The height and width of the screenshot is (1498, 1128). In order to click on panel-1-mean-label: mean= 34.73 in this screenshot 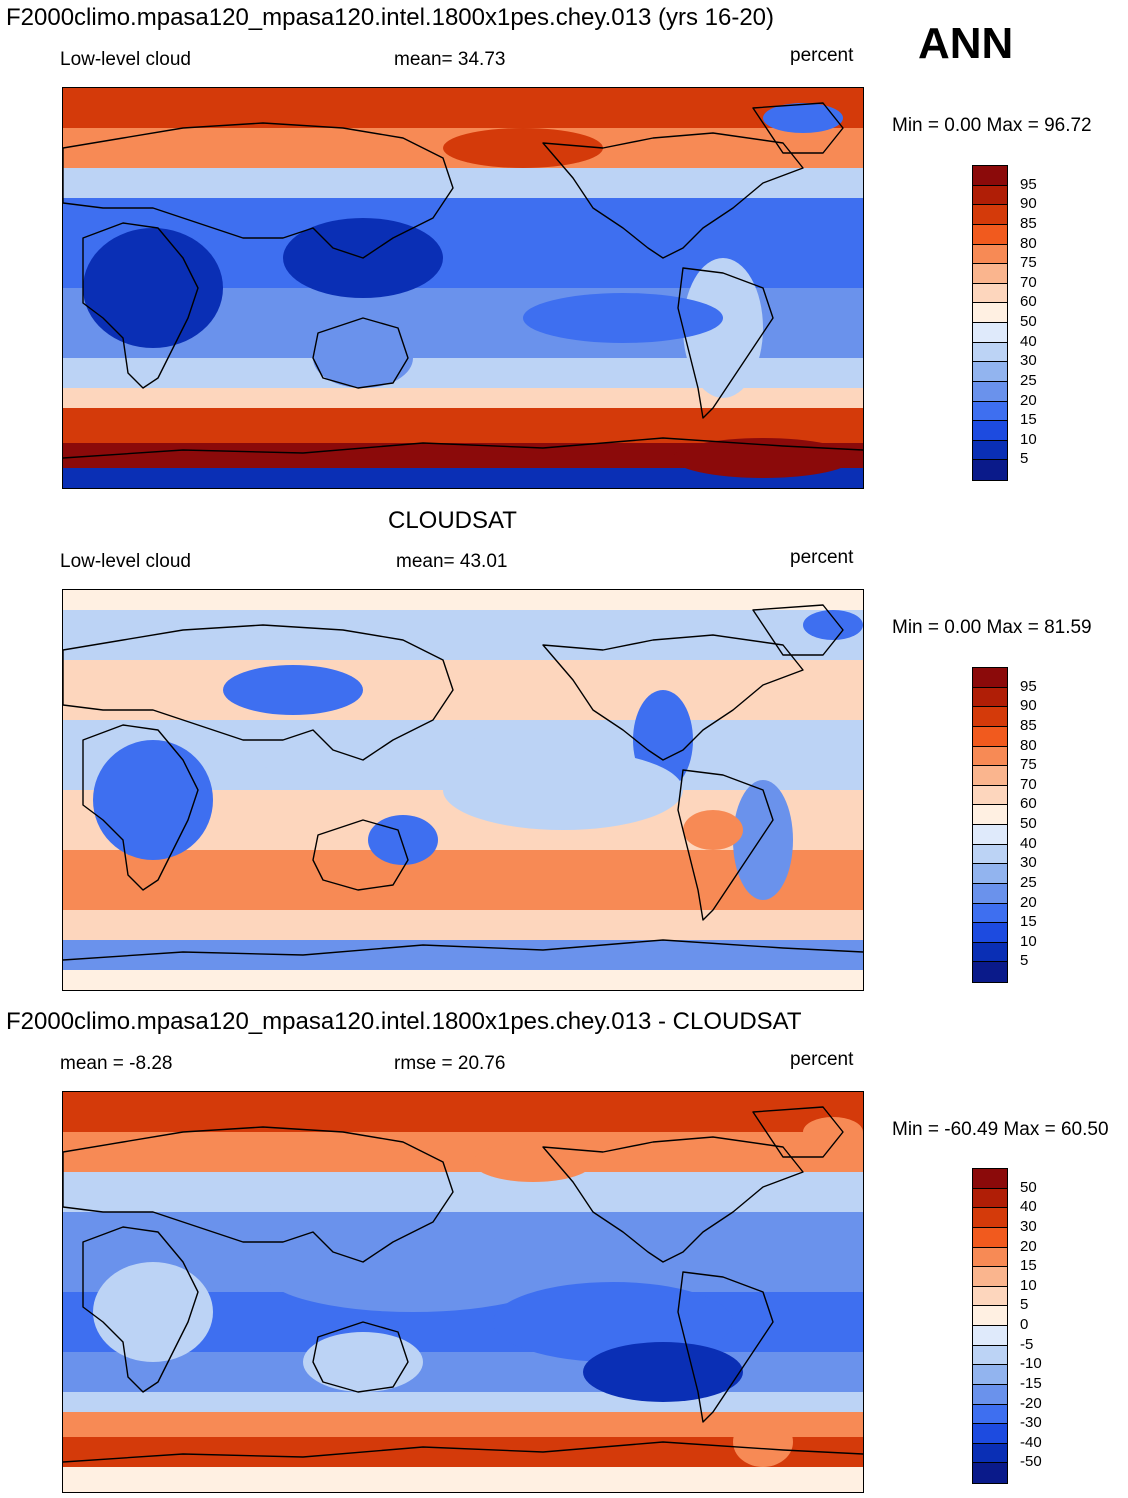, I will do `click(450, 59)`.